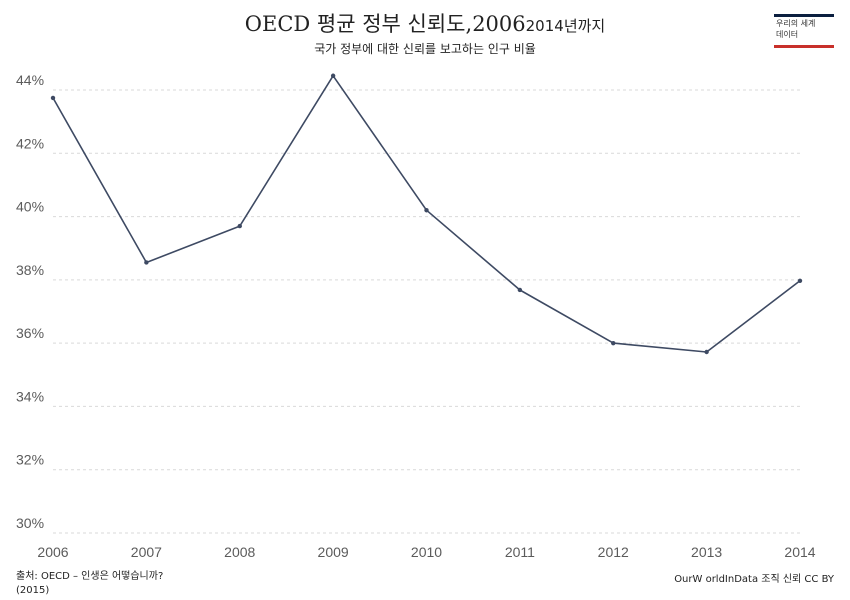  What do you see at coordinates (30, 333) in the screenshot?
I see `y-tick-label: 36%` at bounding box center [30, 333].